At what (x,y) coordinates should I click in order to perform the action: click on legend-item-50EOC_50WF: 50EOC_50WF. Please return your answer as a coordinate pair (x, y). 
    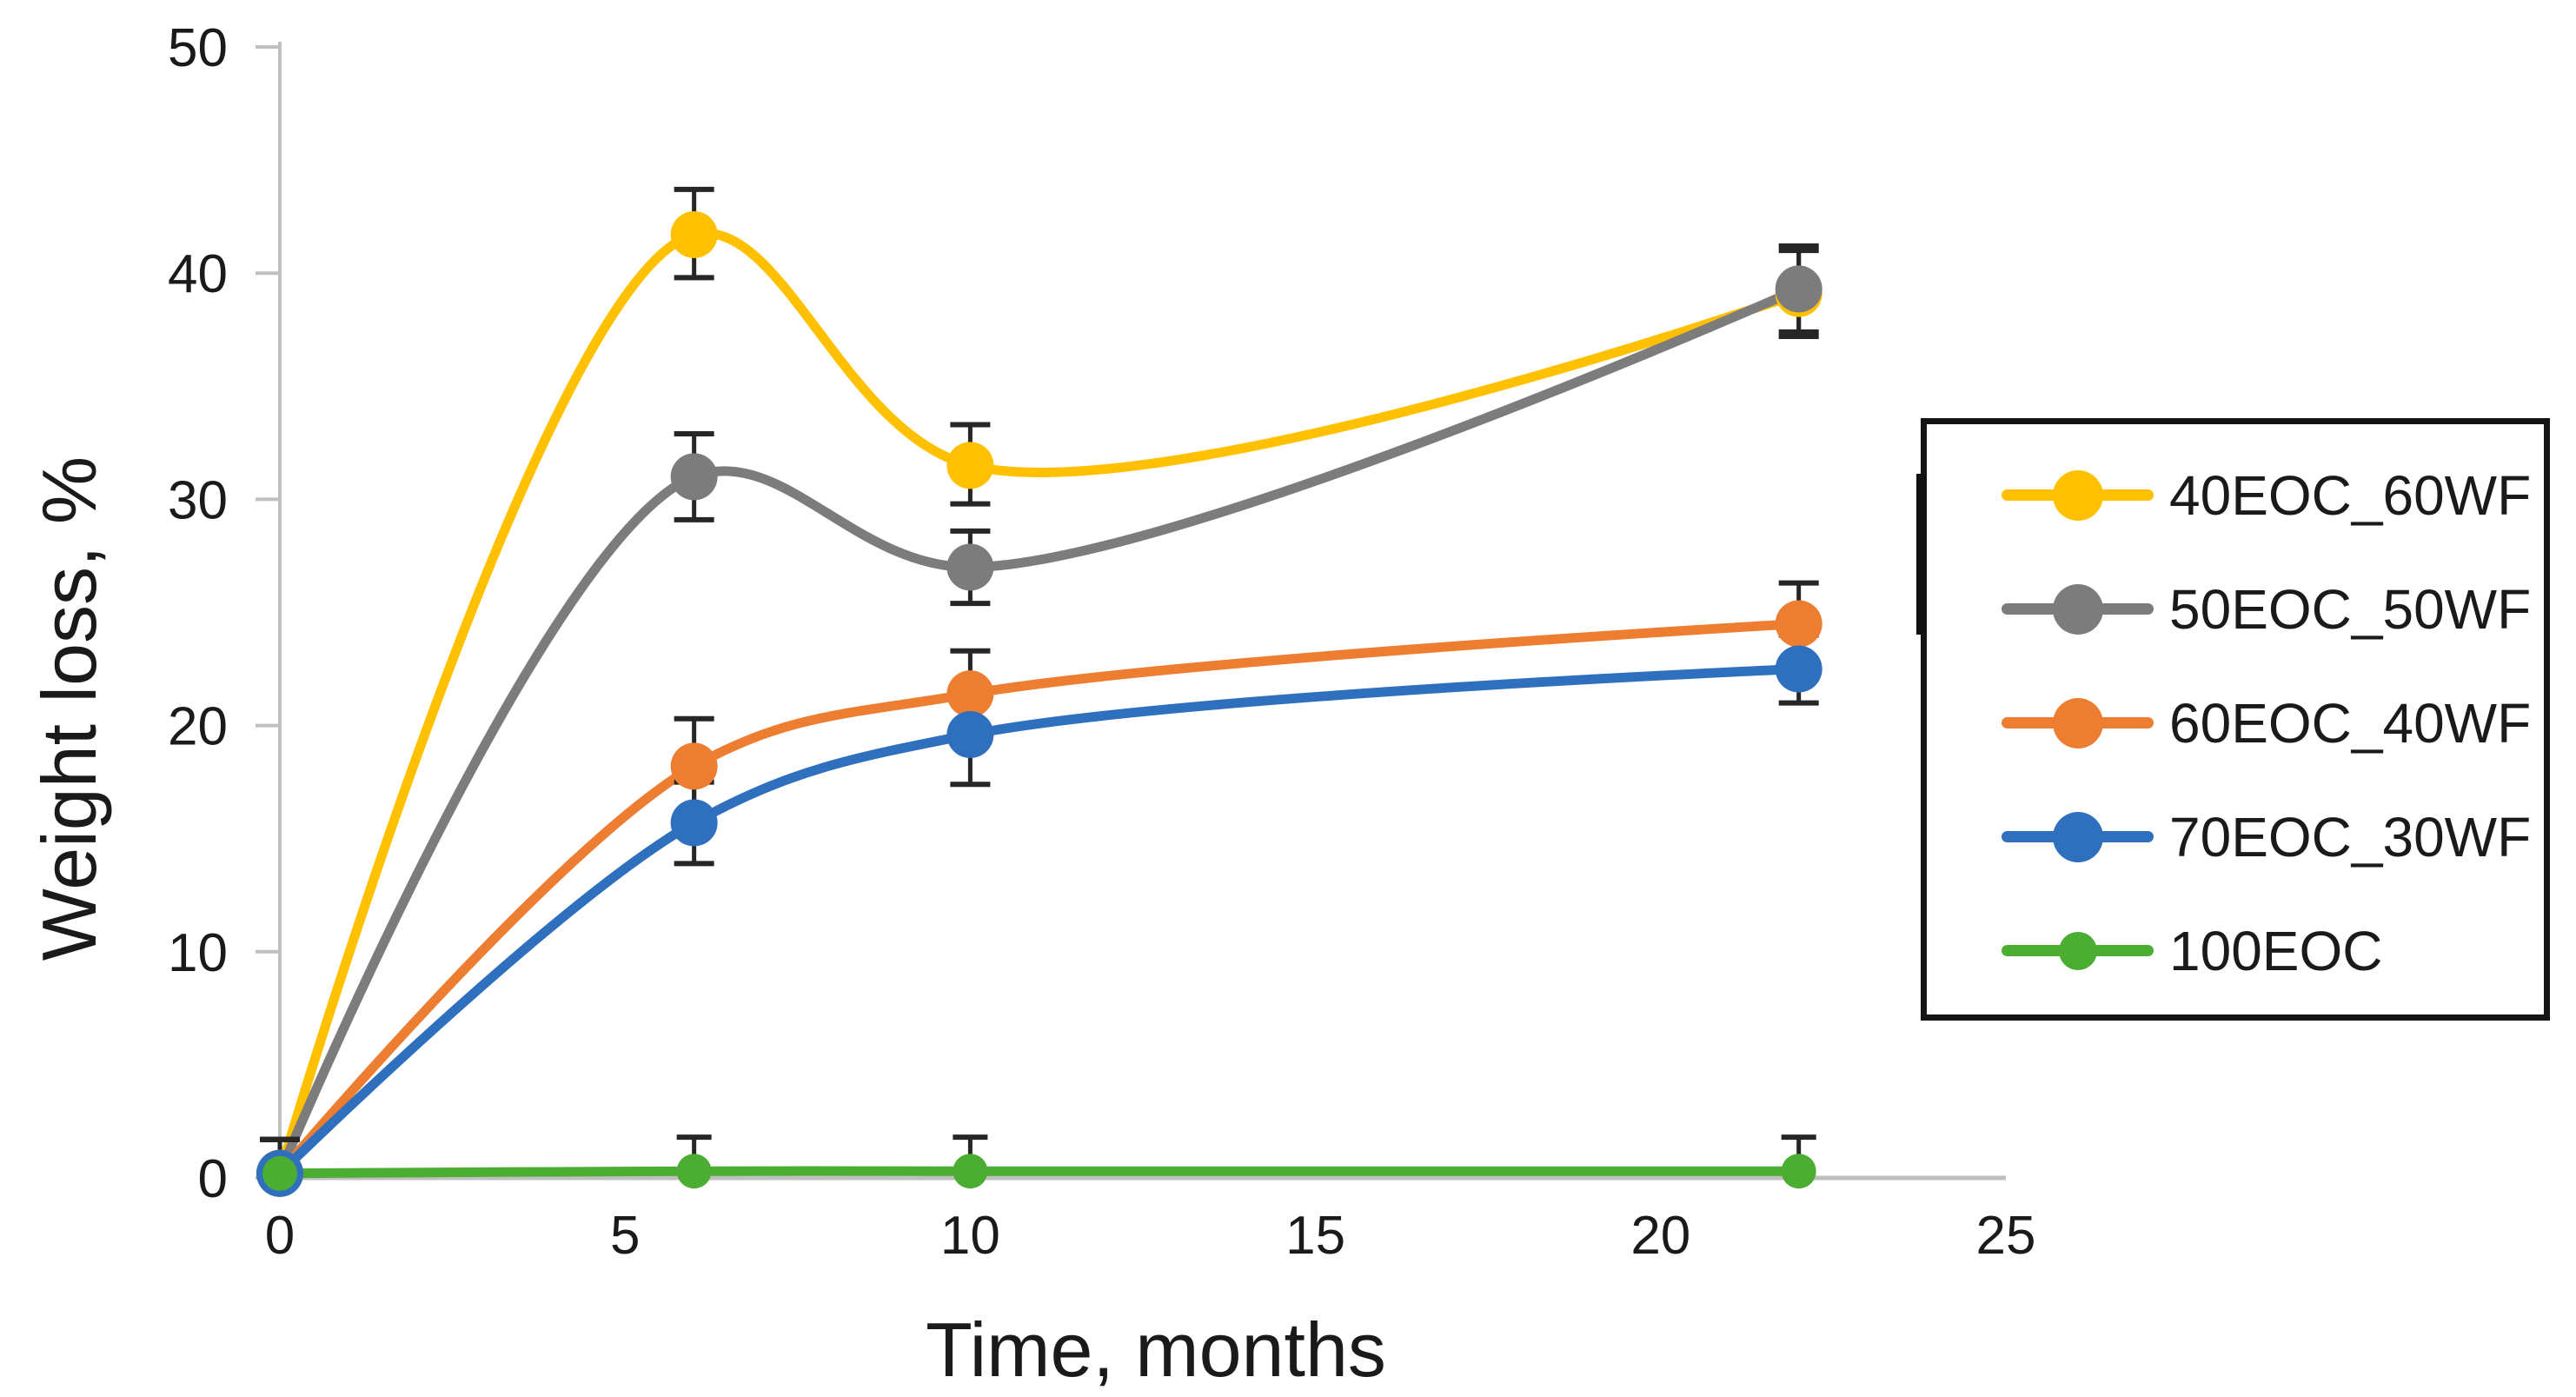
    Looking at the image, I should click on (2235, 609).